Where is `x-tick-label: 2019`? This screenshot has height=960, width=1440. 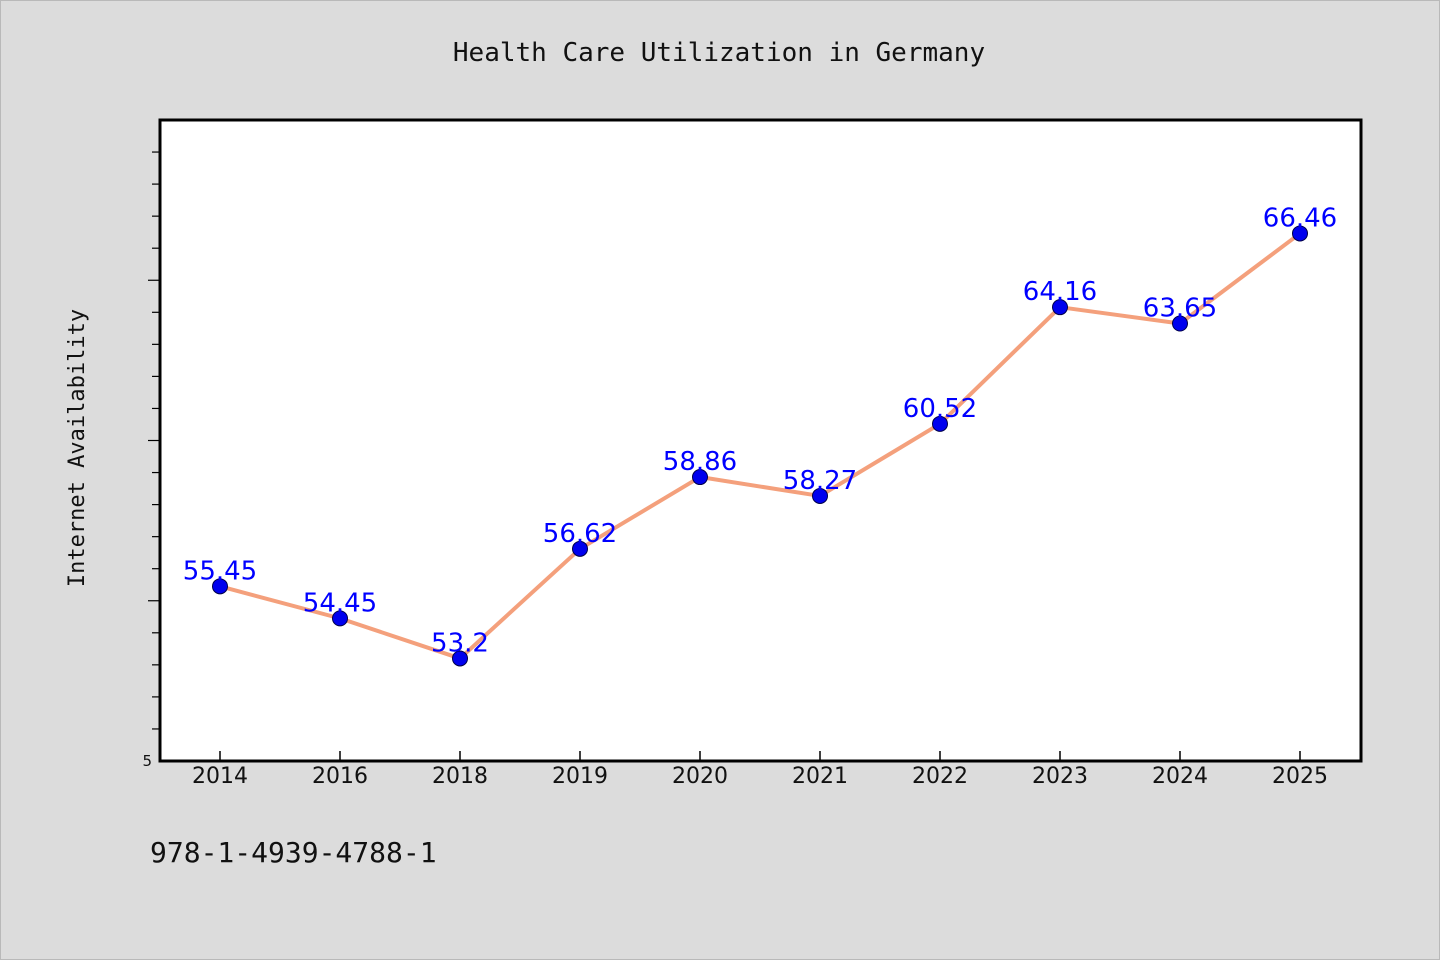 x-tick-label: 2019 is located at coordinates (580, 776).